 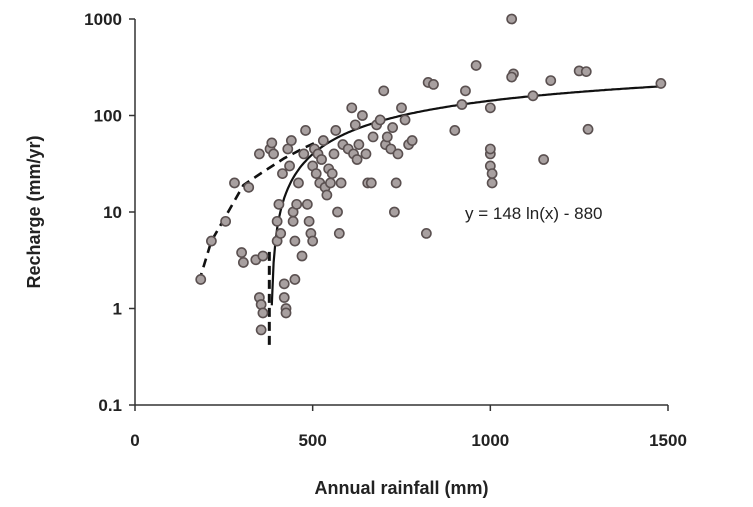 What do you see at coordinates (108, 116) in the screenshot?
I see `y-tick-label: 100` at bounding box center [108, 116].